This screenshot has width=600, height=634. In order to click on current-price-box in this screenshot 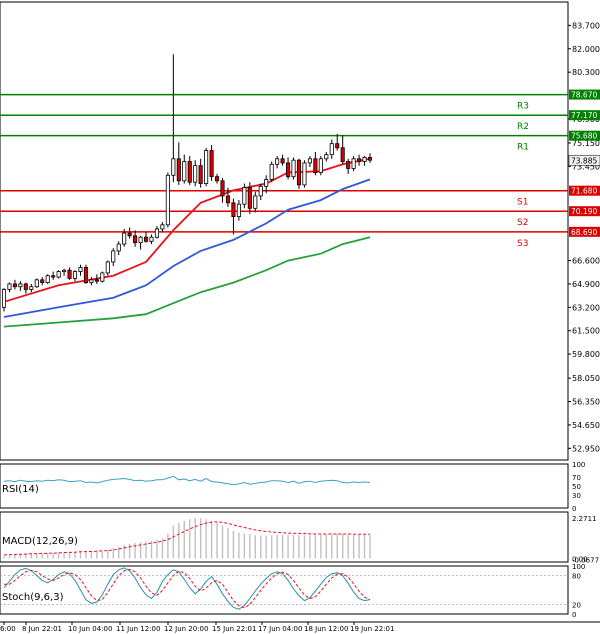, I will do `click(584, 160)`.